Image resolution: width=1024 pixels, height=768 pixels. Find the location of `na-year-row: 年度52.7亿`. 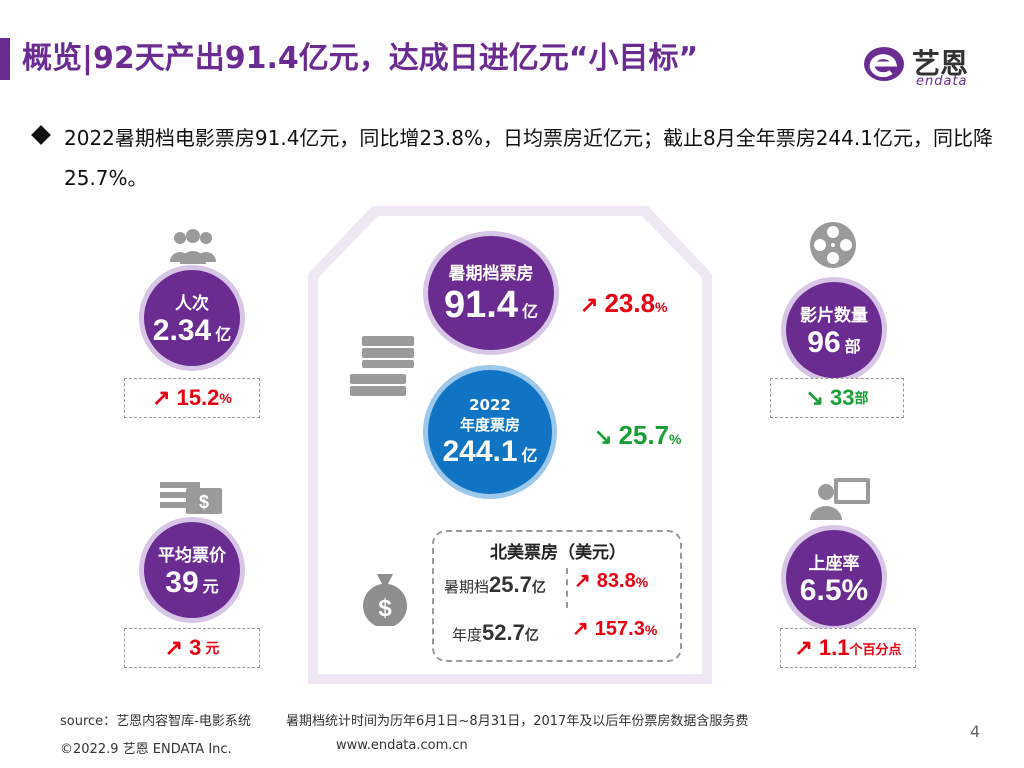

na-year-row: 年度52.7亿 is located at coordinates (495, 633).